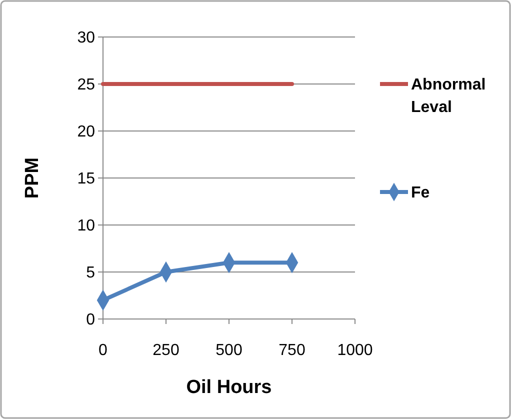 This screenshot has height=419, width=511. I want to click on y-tick-label: 25, so click(86, 85).